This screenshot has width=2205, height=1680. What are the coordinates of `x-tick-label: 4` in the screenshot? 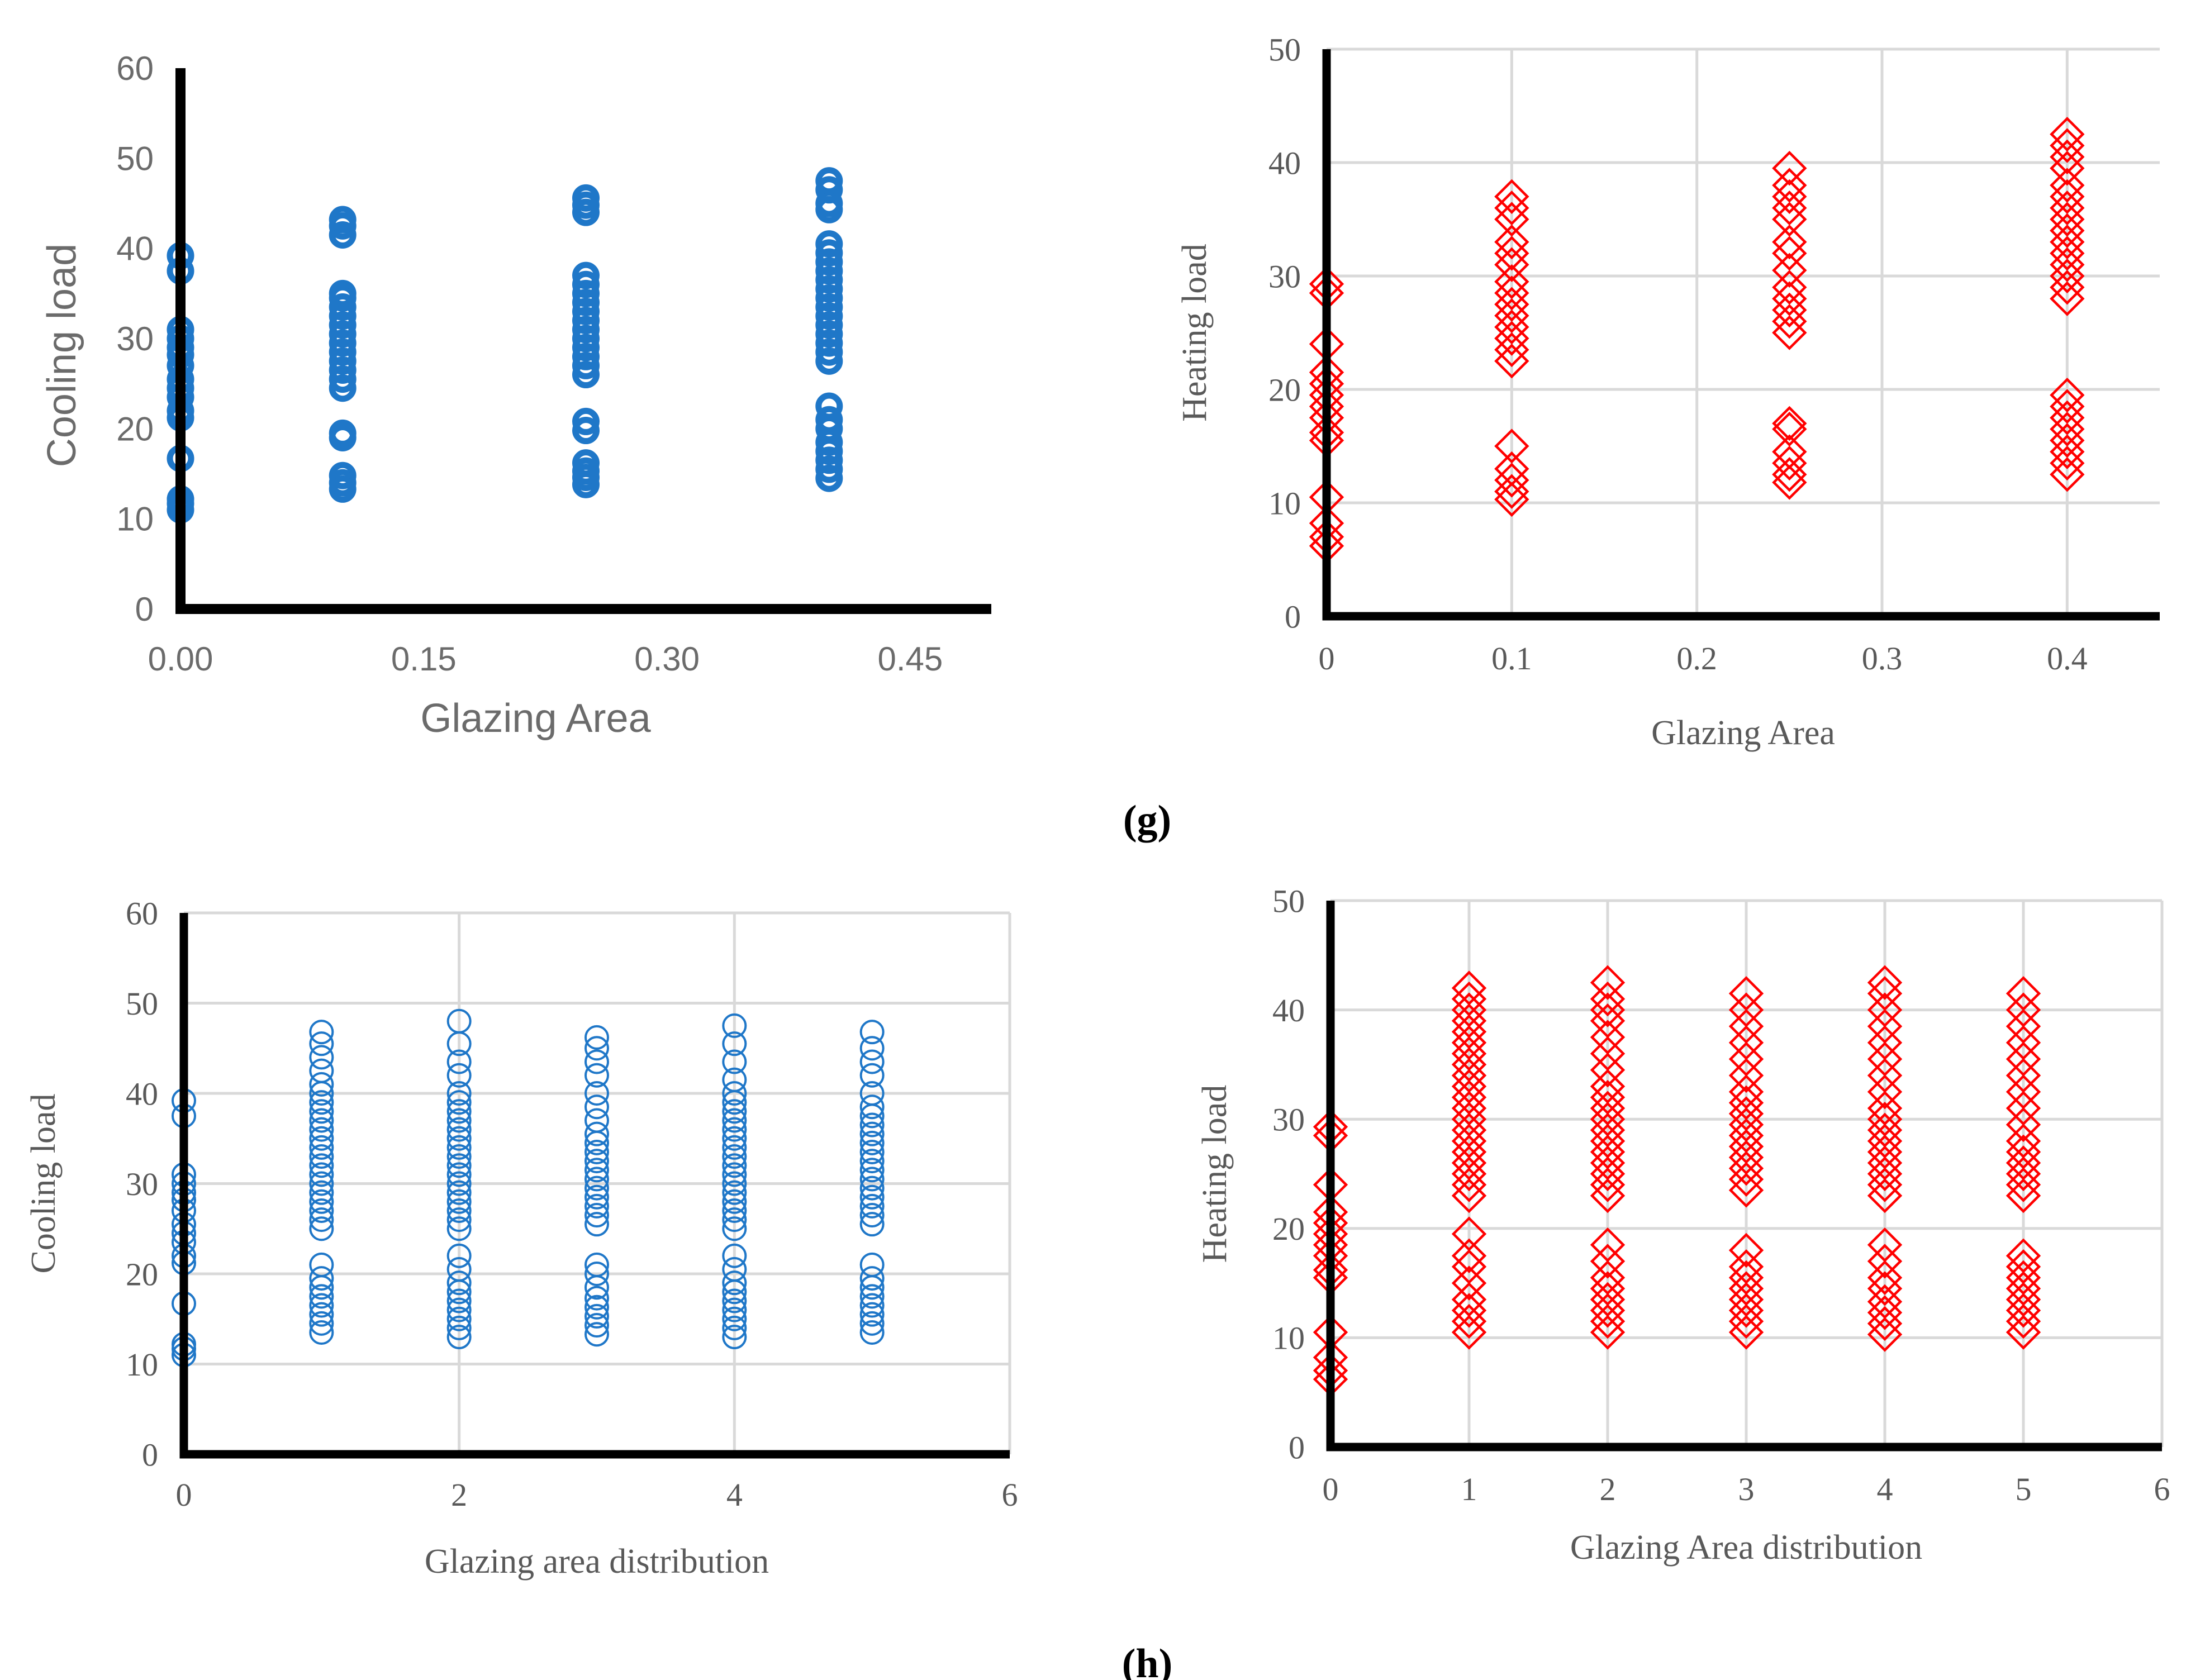 It's located at (735, 1495).